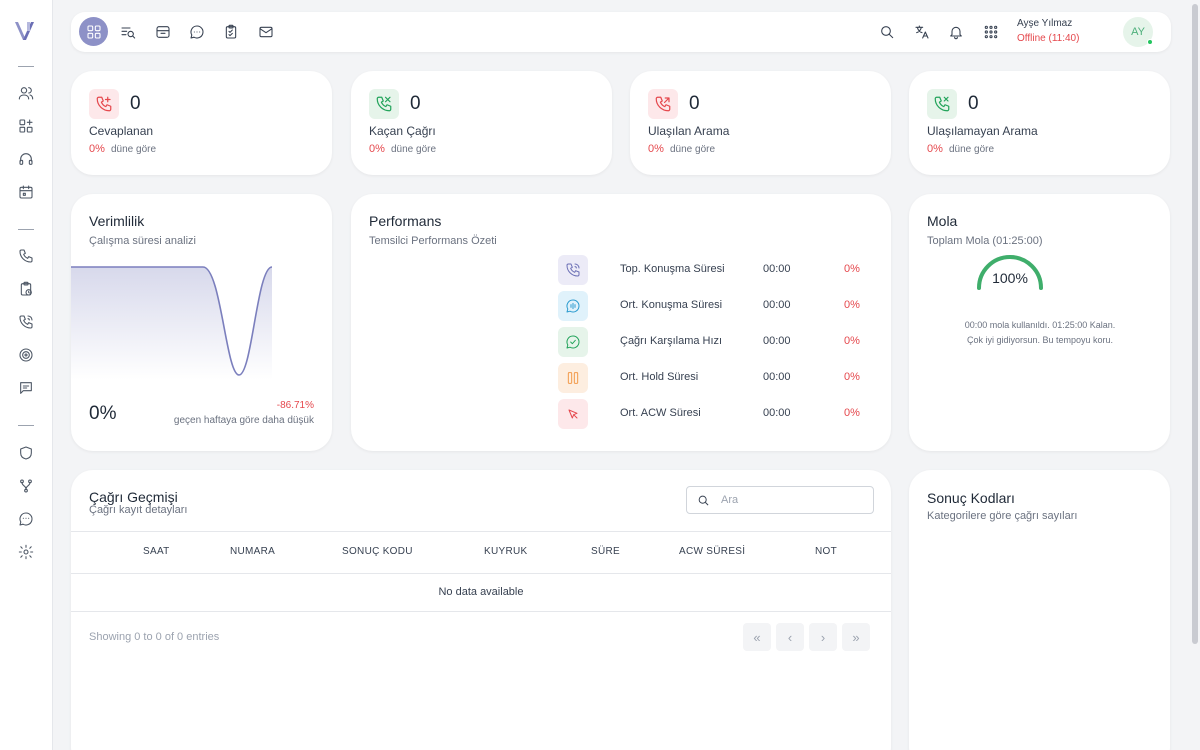  What do you see at coordinates (26, 159) in the screenshot?
I see `headset-icon` at bounding box center [26, 159].